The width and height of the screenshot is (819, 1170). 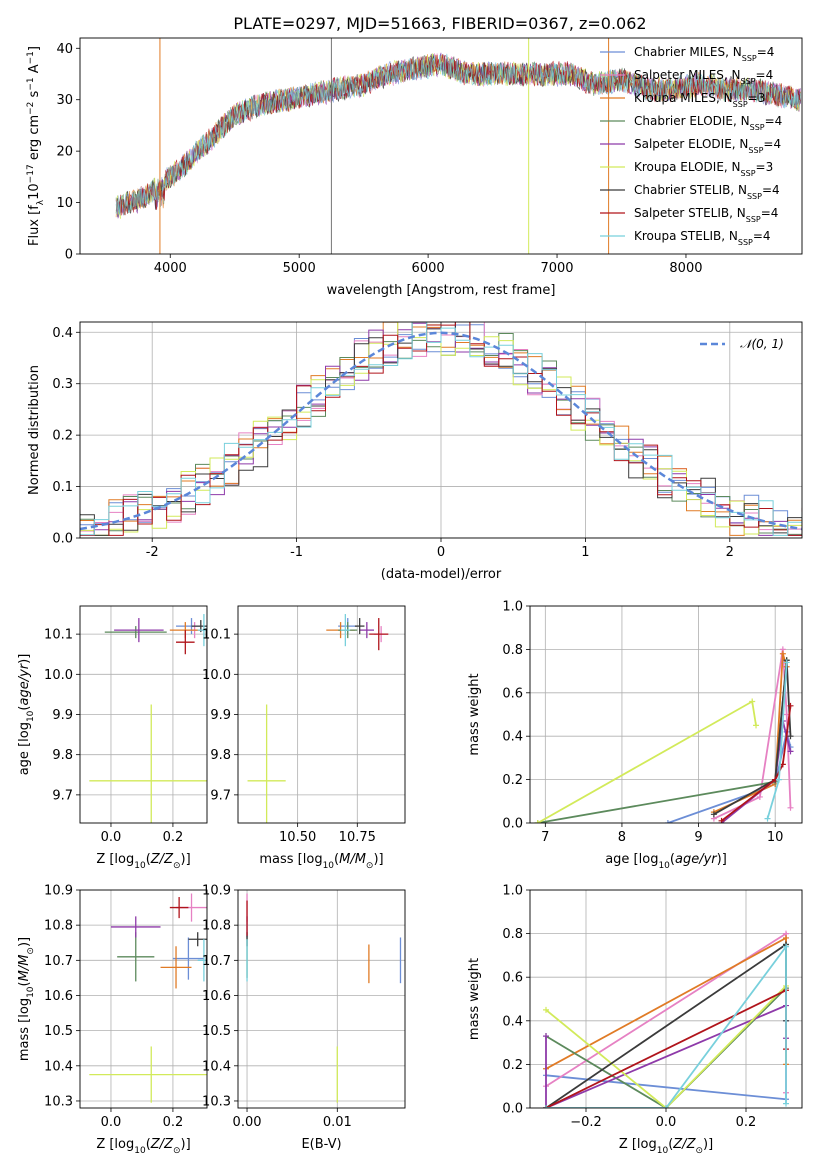 What do you see at coordinates (428, 268) in the screenshot?
I see `x-tick-label: 6000` at bounding box center [428, 268].